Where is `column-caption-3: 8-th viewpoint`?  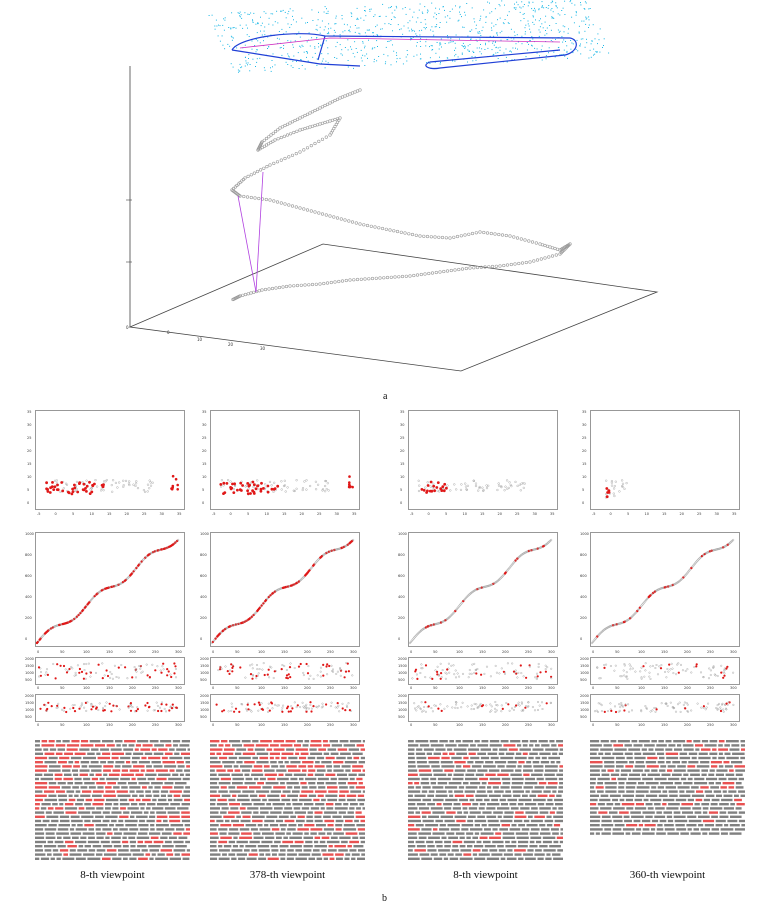
column-caption-3: 8-th viewpoint is located at coordinates (485, 875).